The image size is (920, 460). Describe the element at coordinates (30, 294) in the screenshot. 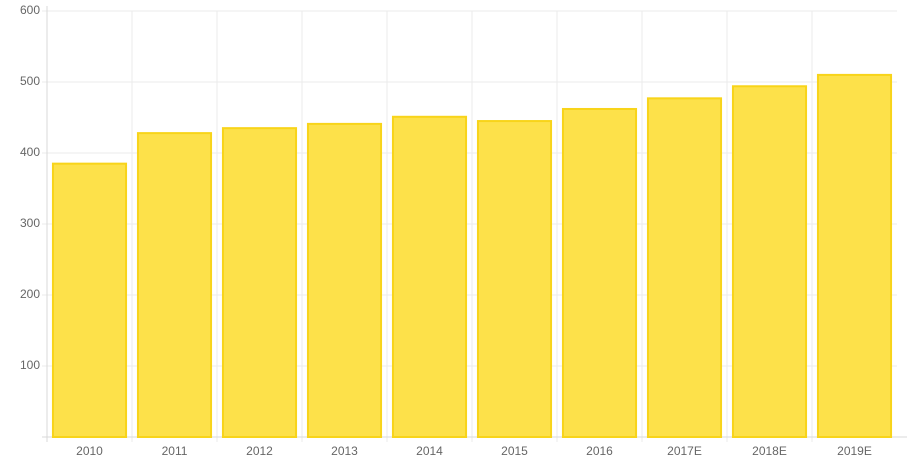

I see `y-tick-label: 200` at that location.